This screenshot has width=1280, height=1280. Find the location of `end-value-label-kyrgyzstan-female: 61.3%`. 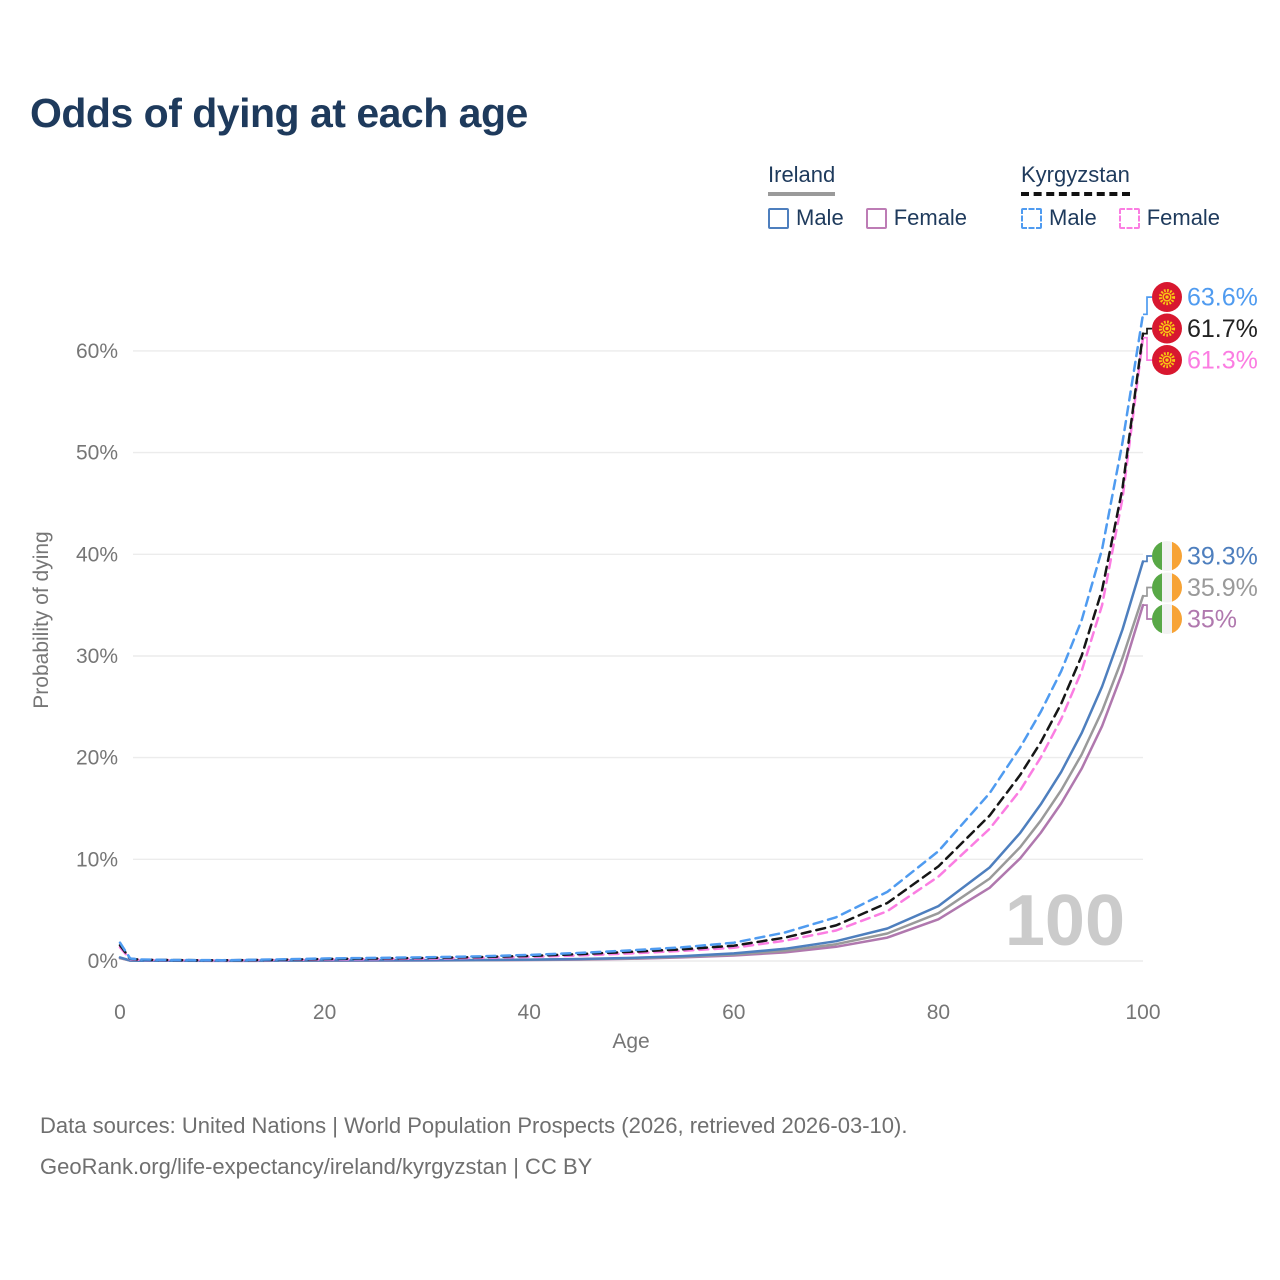

end-value-label-kyrgyzstan-female: 61.3% is located at coordinates (1222, 361).